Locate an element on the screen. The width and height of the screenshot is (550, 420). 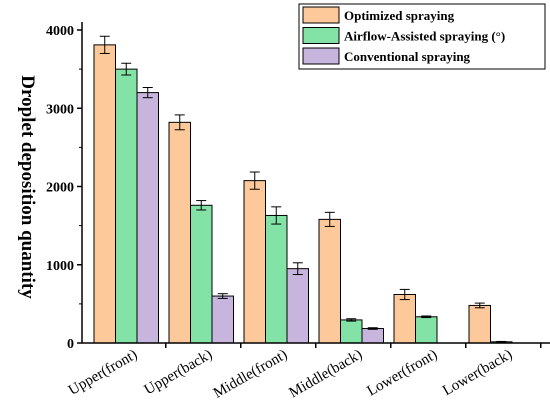
legend-label: Airflow-Assisted spraying (°) is located at coordinates (424, 36).